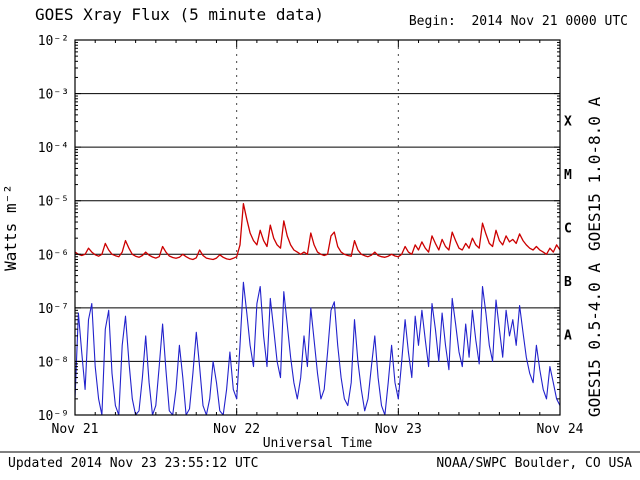 The width and height of the screenshot is (640, 480). I want to click on svg-text: A, so click(568, 336).